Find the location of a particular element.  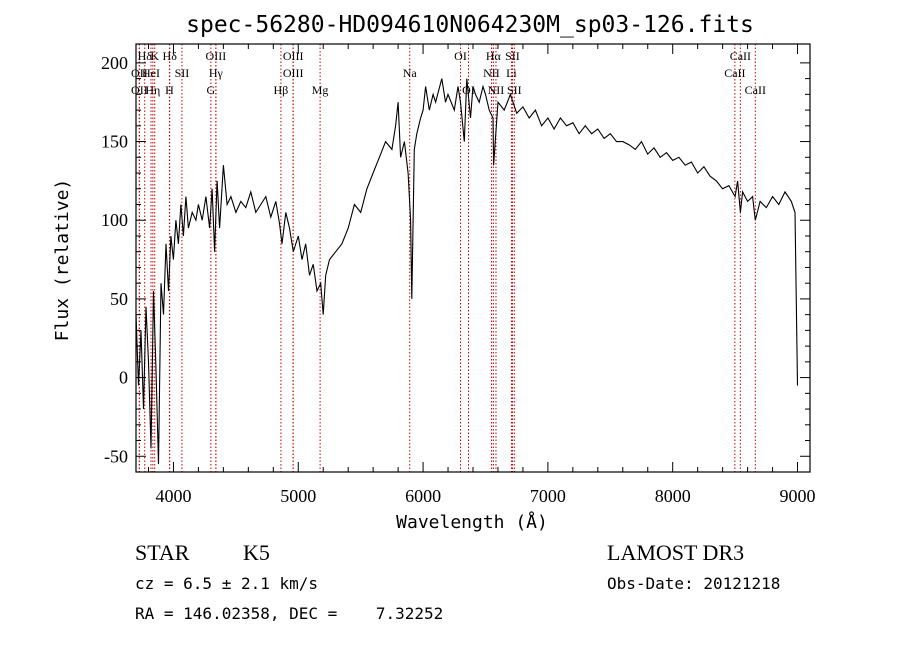

object-class: STAR is located at coordinates (162, 552).